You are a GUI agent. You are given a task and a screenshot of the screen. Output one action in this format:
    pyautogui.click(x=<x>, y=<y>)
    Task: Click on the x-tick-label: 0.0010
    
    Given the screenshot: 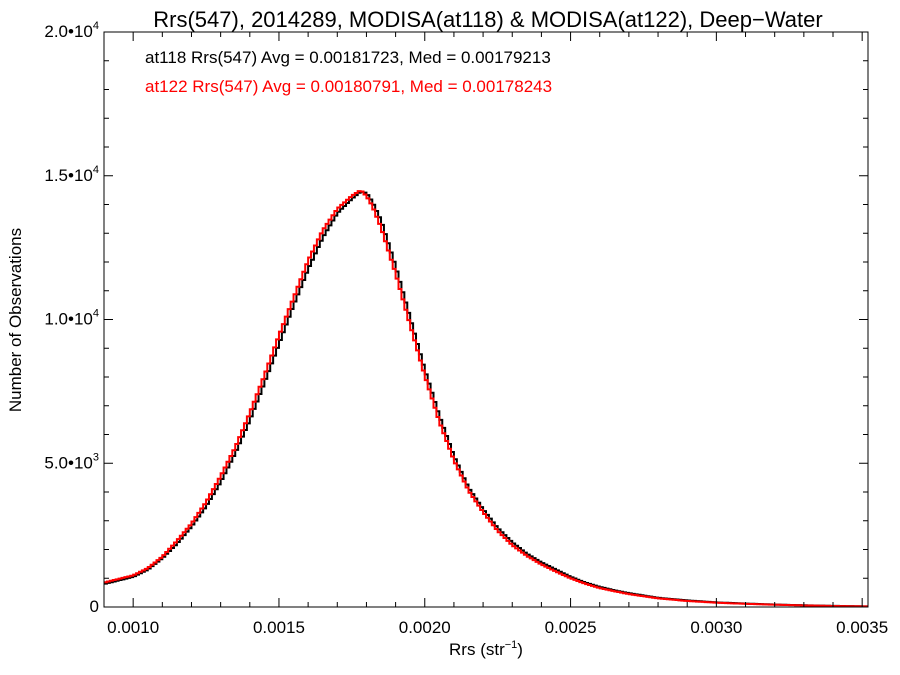 What is the action you would take?
    pyautogui.click(x=133, y=627)
    